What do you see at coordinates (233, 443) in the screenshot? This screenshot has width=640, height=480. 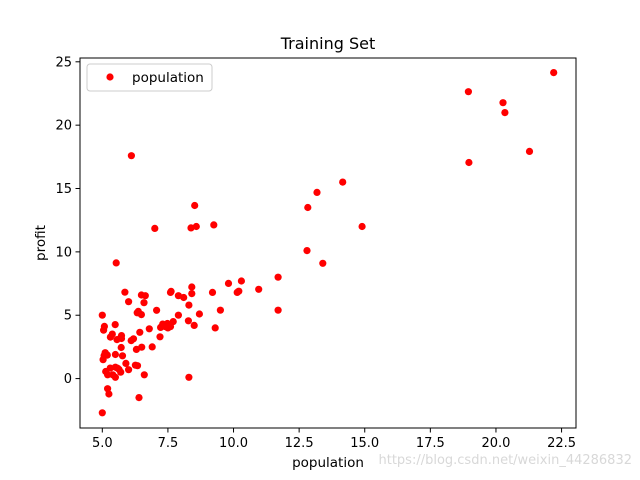 I see `x-tick-label-2: 10.0` at bounding box center [233, 443].